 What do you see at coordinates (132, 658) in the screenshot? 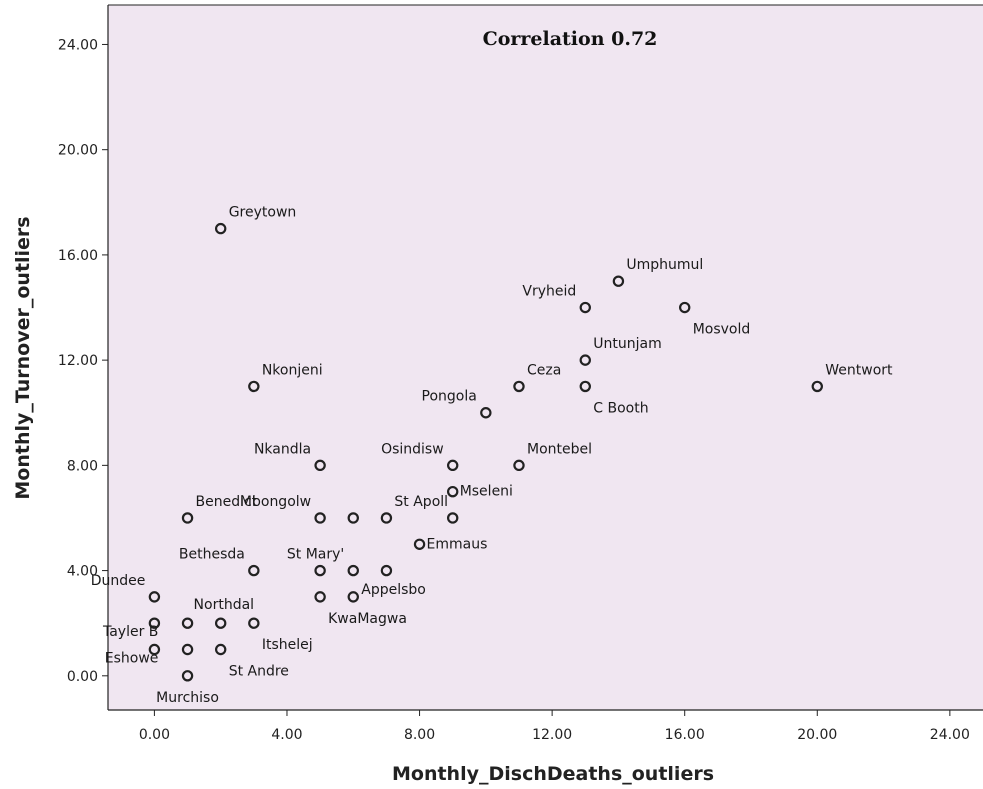
I see `point-label: Eshowe` at bounding box center [132, 658].